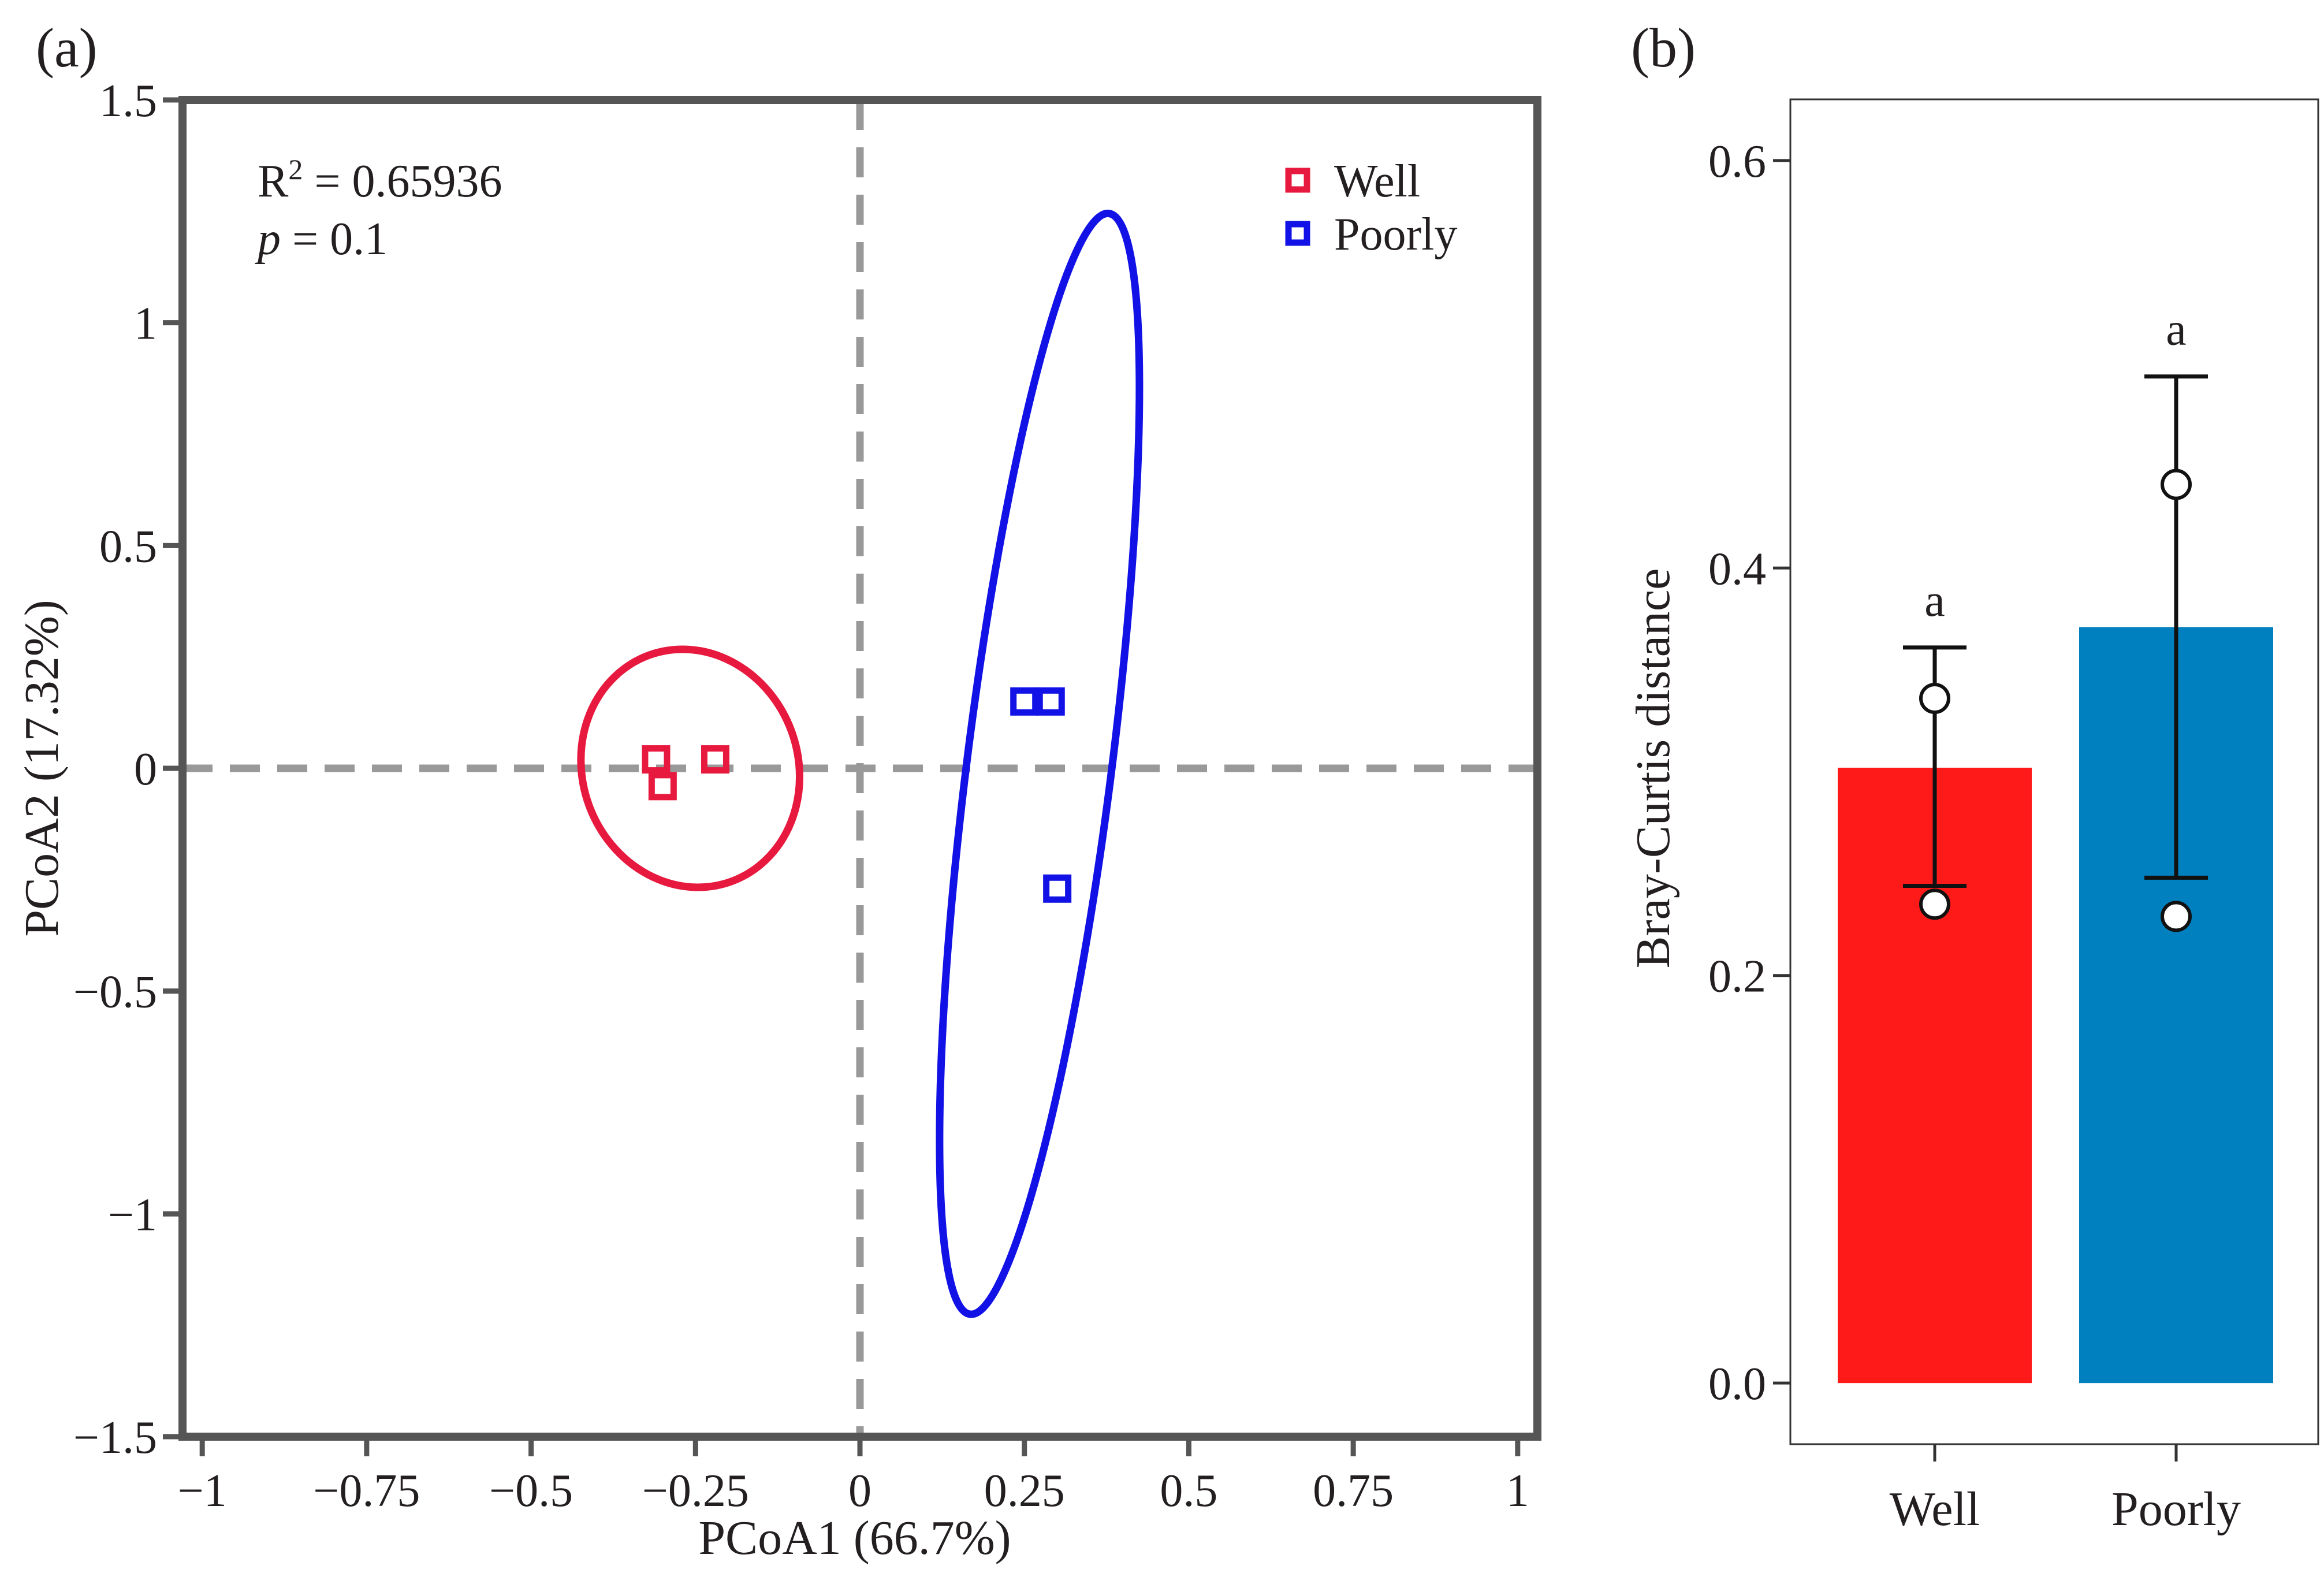 Image resolution: width=2324 pixels, height=1573 pixels. What do you see at coordinates (1371, 208) in the screenshot?
I see `legend: Well Poorly` at bounding box center [1371, 208].